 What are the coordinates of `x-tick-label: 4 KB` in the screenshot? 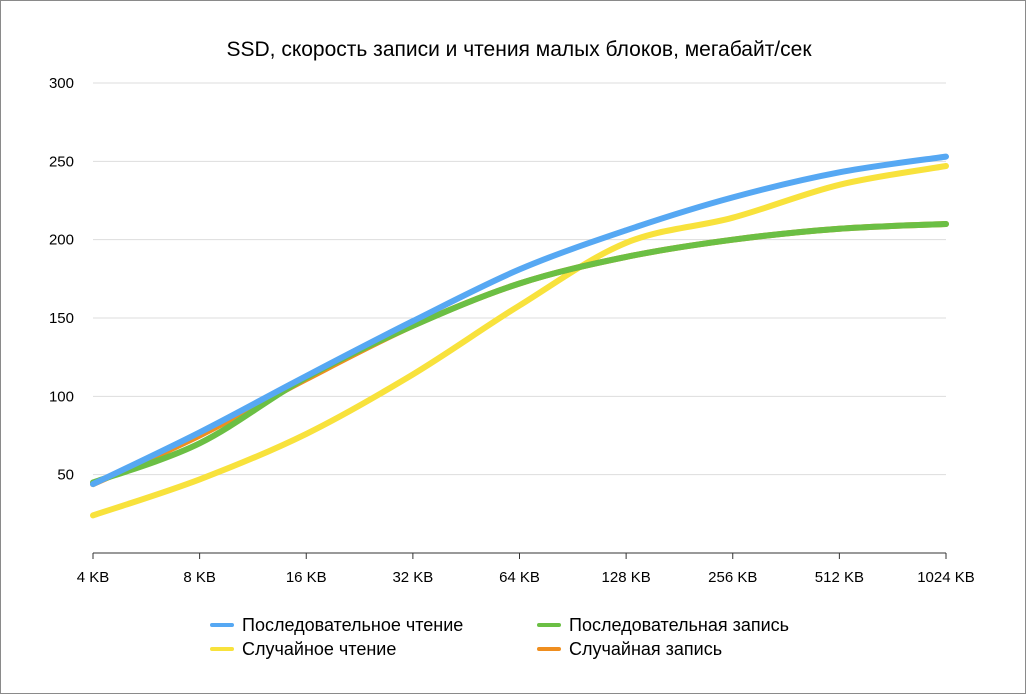 It's located at (93, 577).